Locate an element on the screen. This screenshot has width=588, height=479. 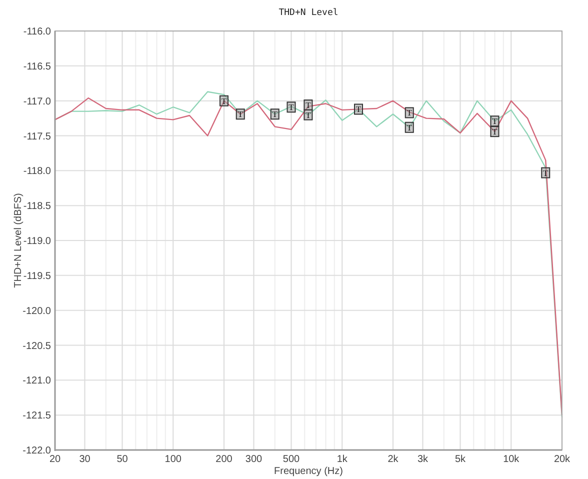
y-tick-label: -117.5 is located at coordinates (37, 136).